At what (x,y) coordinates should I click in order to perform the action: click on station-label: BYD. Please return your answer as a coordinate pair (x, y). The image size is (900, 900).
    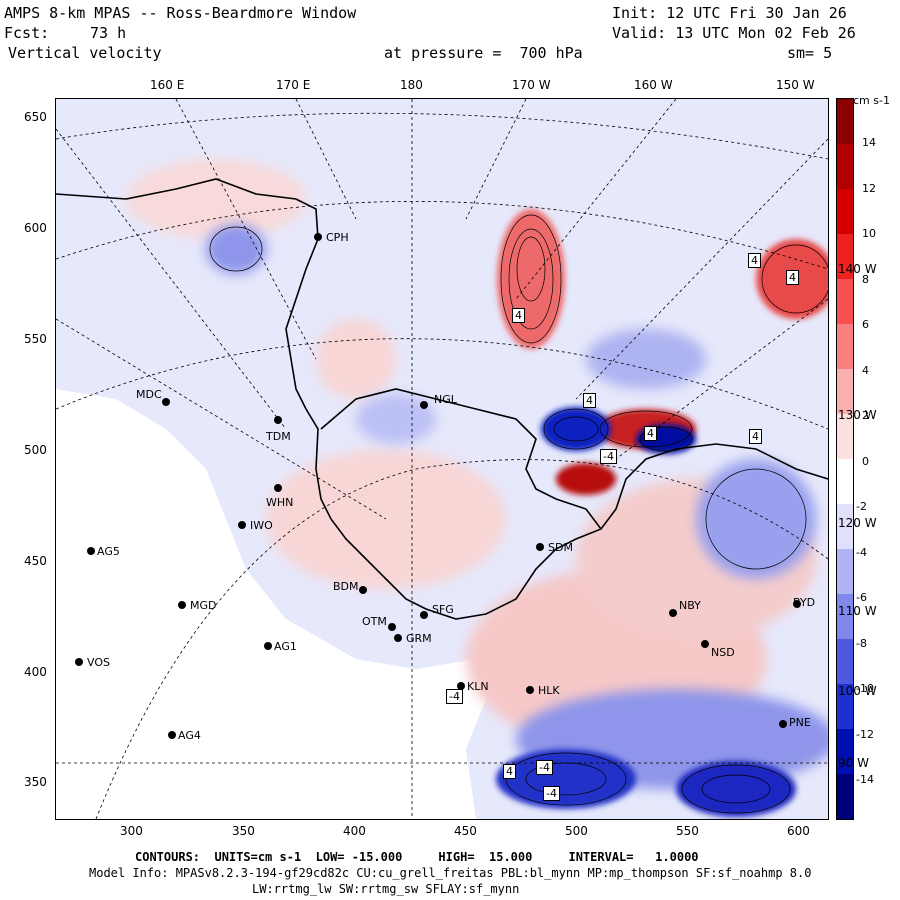
    Looking at the image, I should click on (804, 602).